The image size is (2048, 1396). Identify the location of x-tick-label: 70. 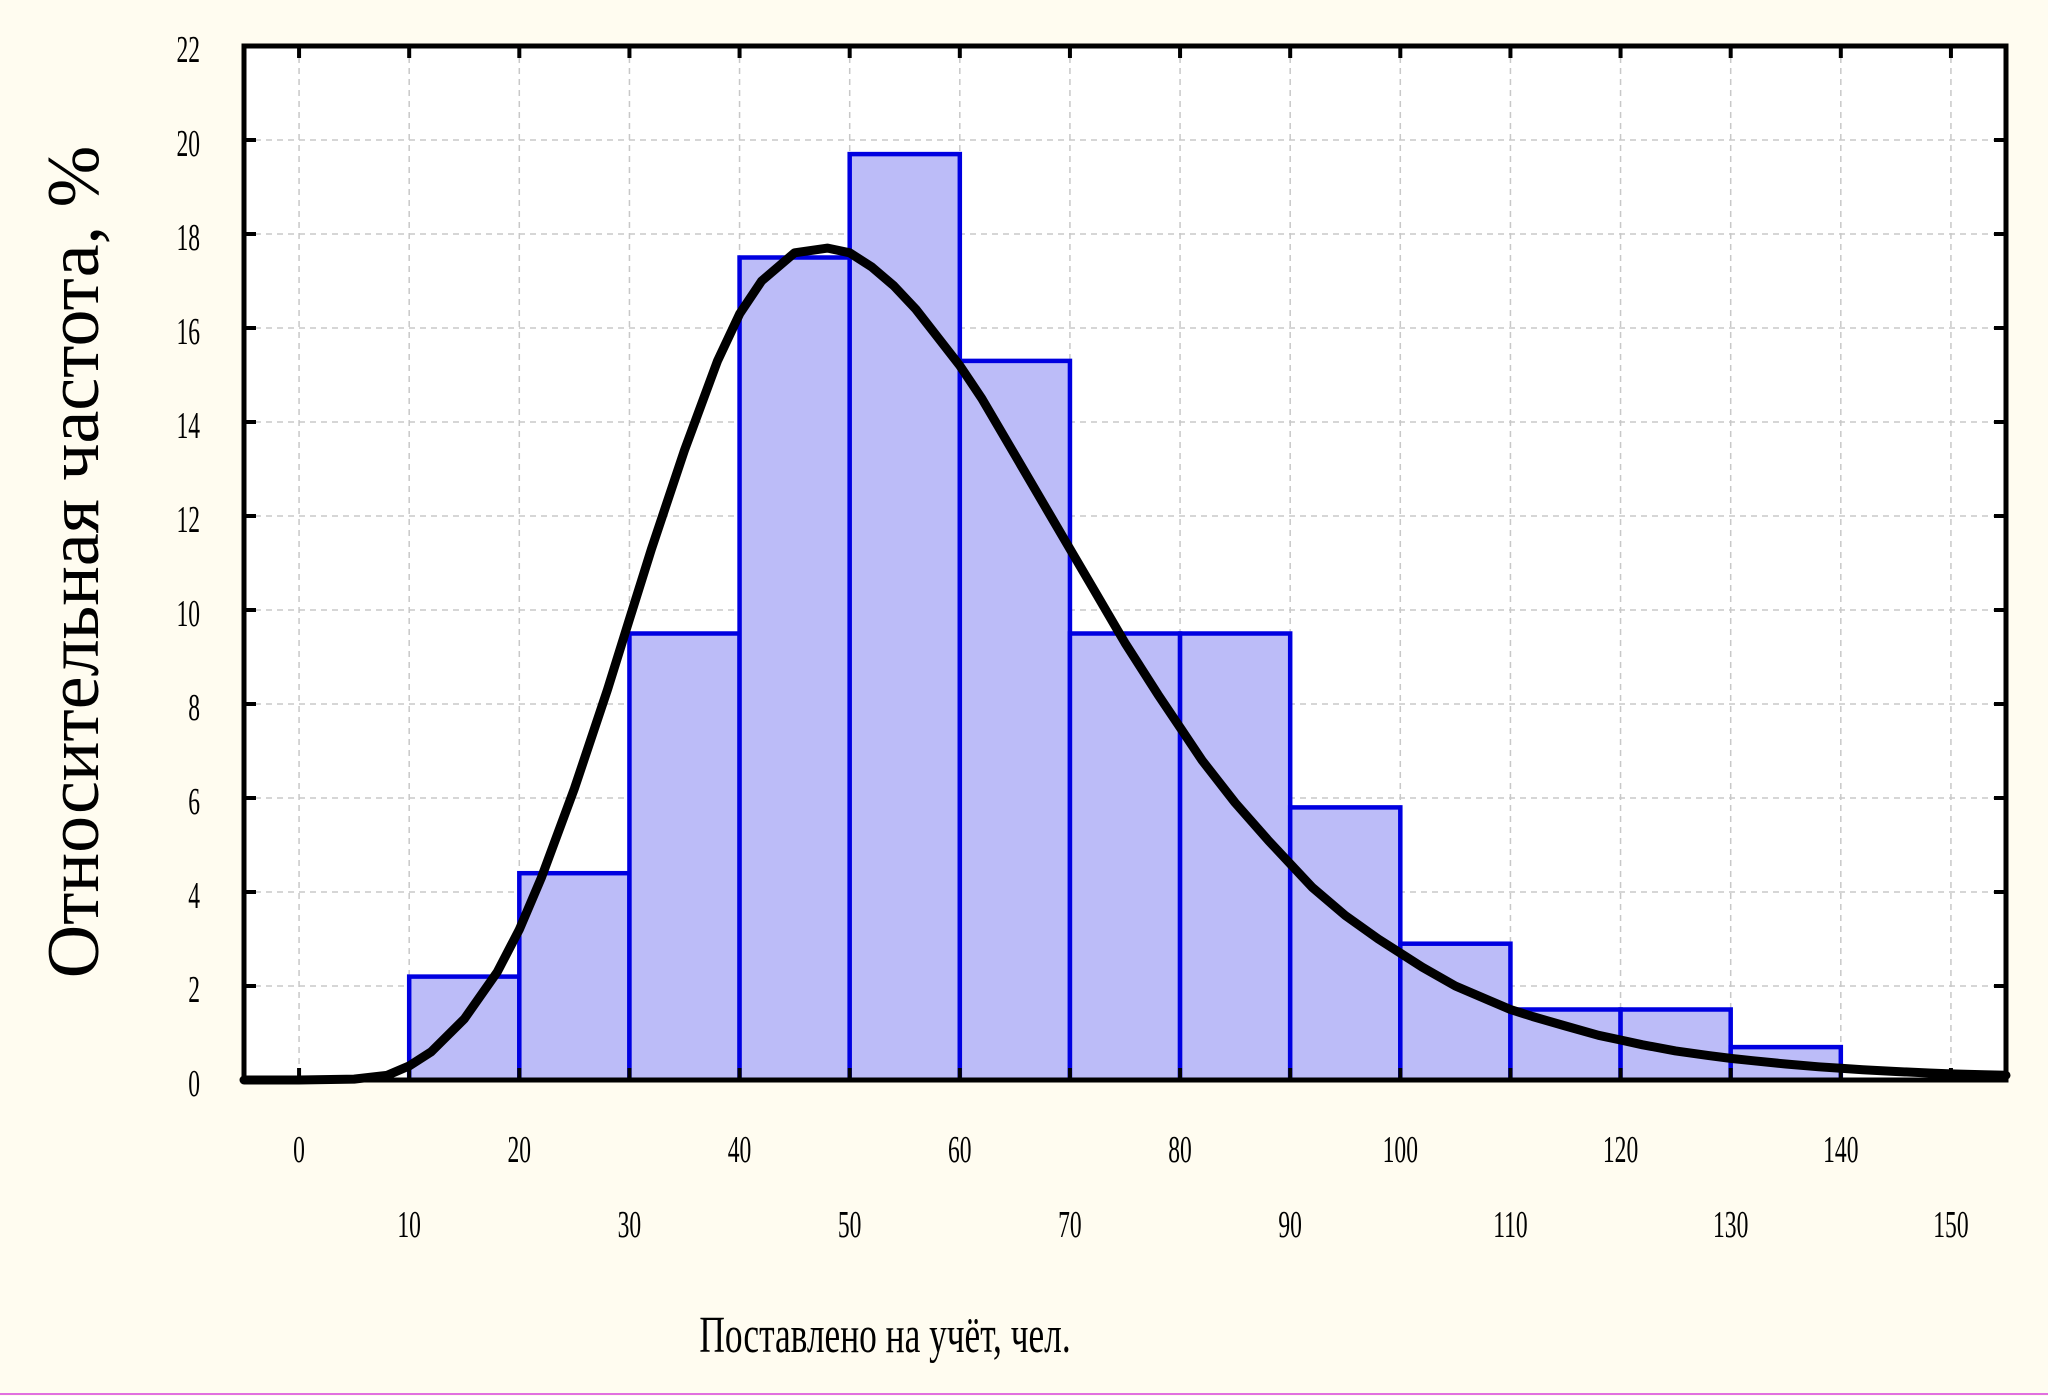
(1070, 1224).